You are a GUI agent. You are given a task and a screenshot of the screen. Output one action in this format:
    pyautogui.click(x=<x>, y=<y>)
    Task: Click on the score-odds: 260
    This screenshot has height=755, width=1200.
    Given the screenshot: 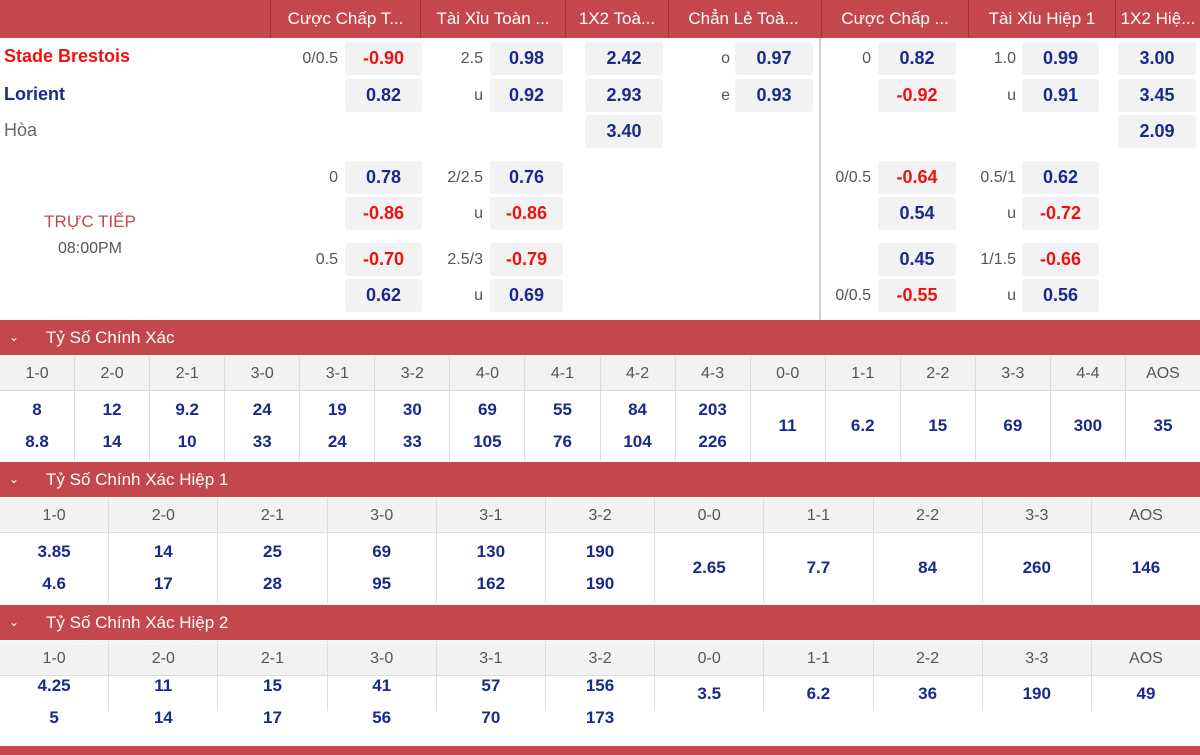 What is the action you would take?
    pyautogui.click(x=1036, y=567)
    